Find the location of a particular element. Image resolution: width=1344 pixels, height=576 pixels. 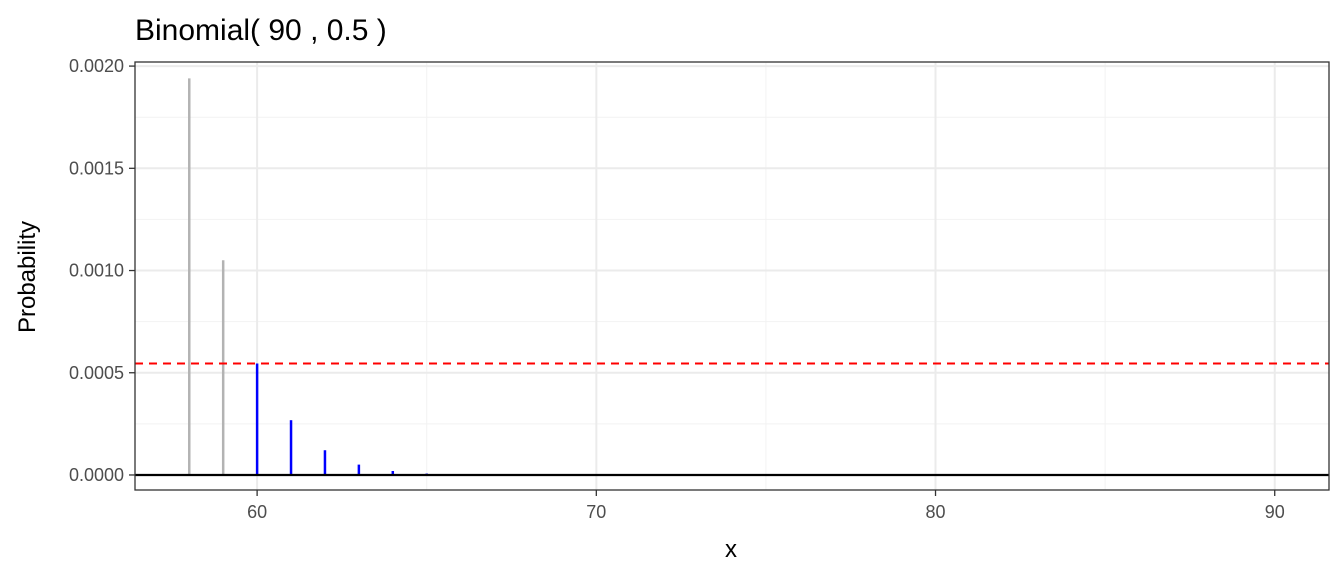

y-tick-label: 0.0015 is located at coordinates (96, 168).